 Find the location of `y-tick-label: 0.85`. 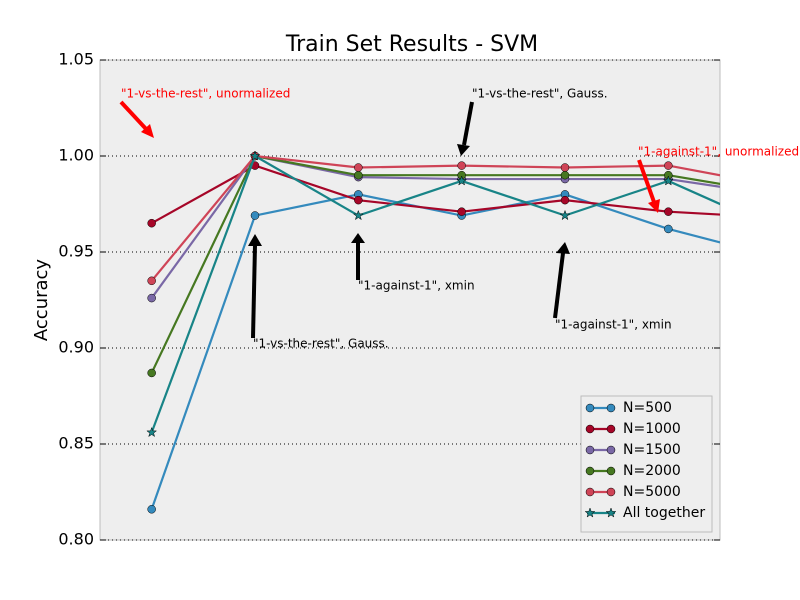

y-tick-label: 0.85 is located at coordinates (76, 443).